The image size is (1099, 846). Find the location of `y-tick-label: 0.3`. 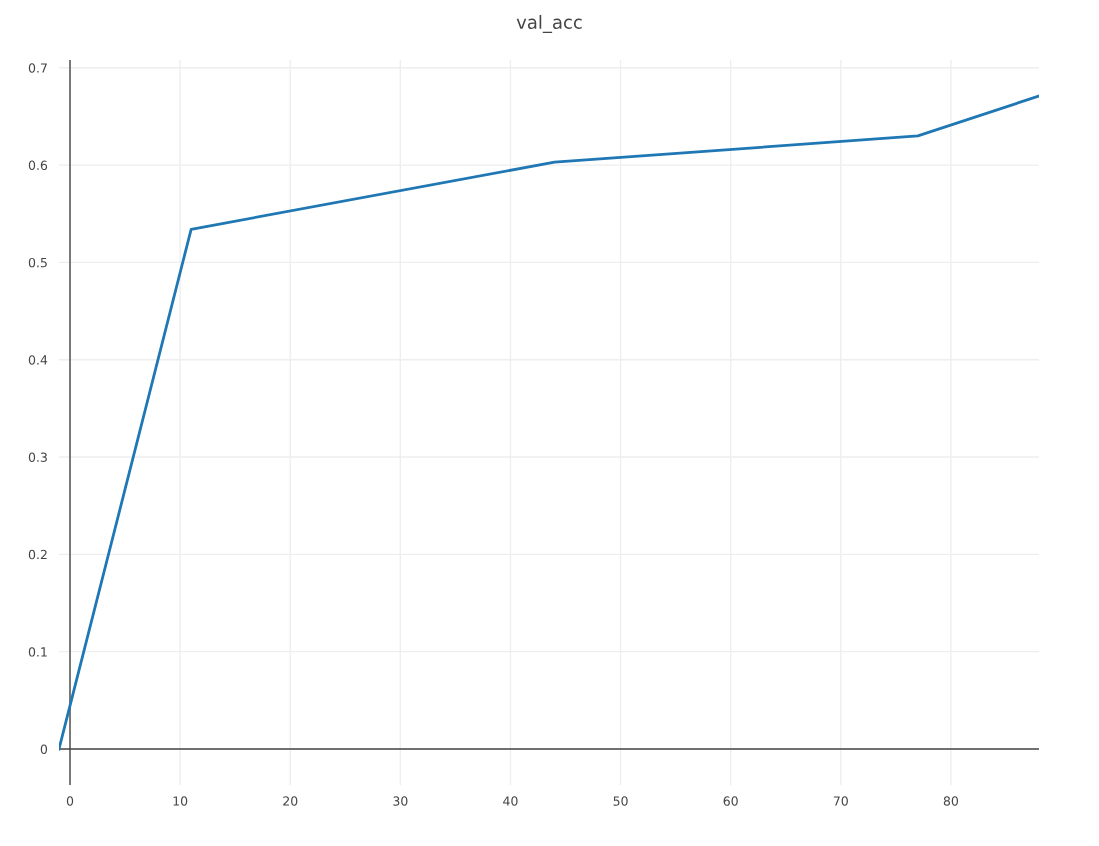

y-tick-label: 0.3 is located at coordinates (37, 457).